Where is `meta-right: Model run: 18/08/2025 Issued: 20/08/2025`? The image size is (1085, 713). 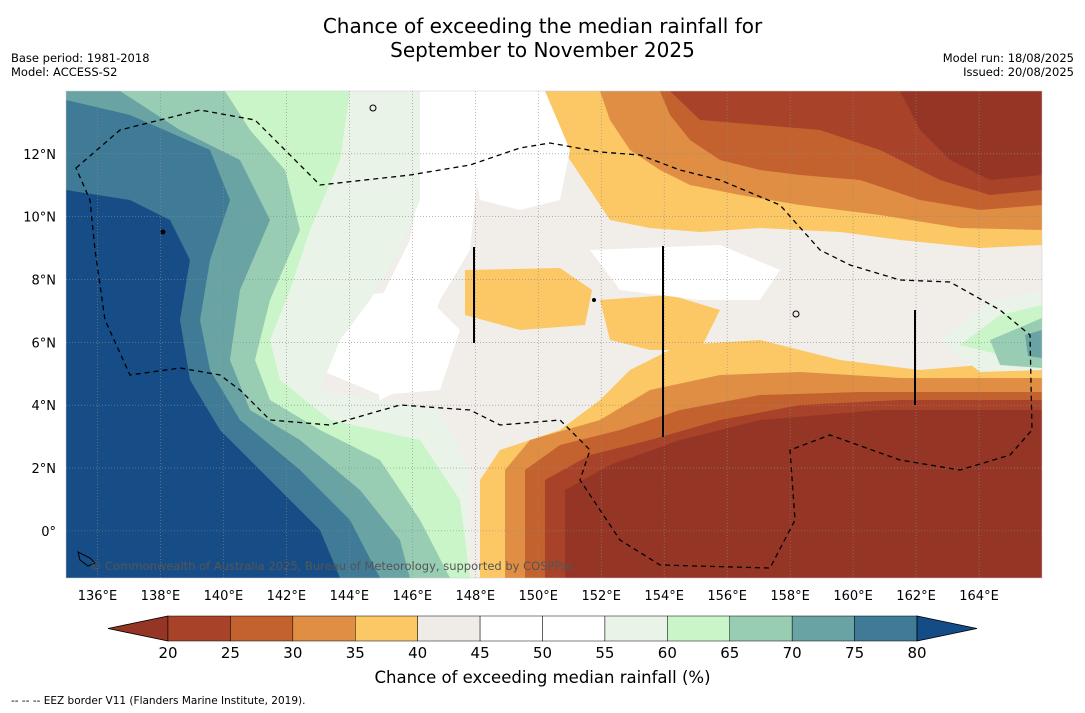
meta-right: Model run: 18/08/2025 Issued: 20/08/2025 is located at coordinates (1008, 65).